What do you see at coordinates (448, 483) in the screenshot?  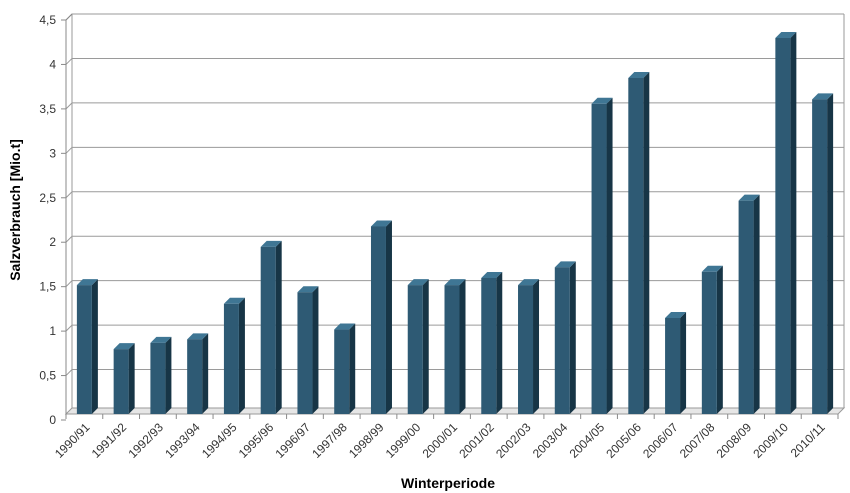 I see `x-axis-title: Winterperiode` at bounding box center [448, 483].